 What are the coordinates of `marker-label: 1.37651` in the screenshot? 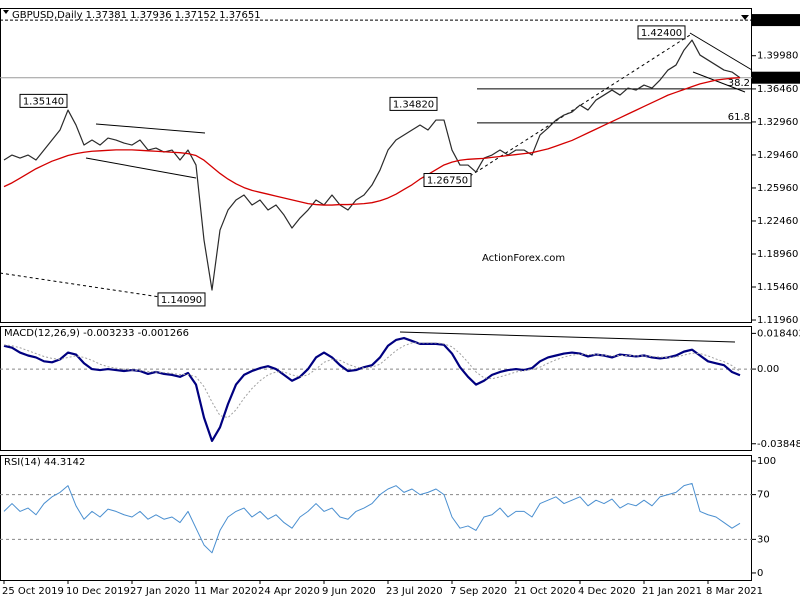 It's located at (776, 78).